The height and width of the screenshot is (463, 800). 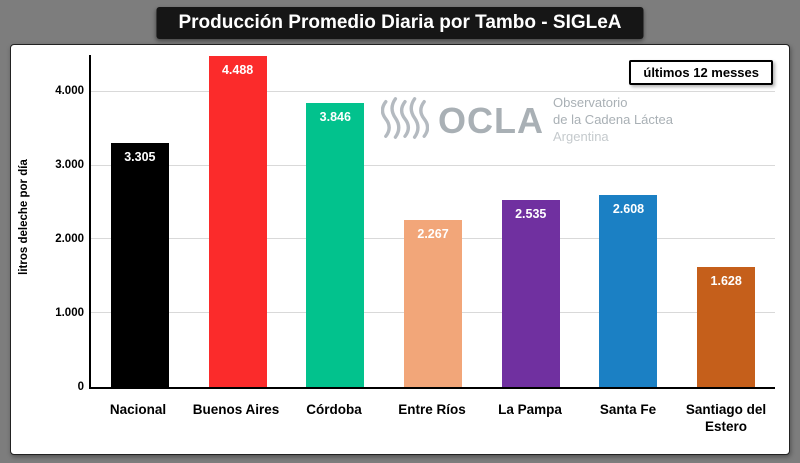 I want to click on bar-slot: 2.267, so click(x=433, y=221).